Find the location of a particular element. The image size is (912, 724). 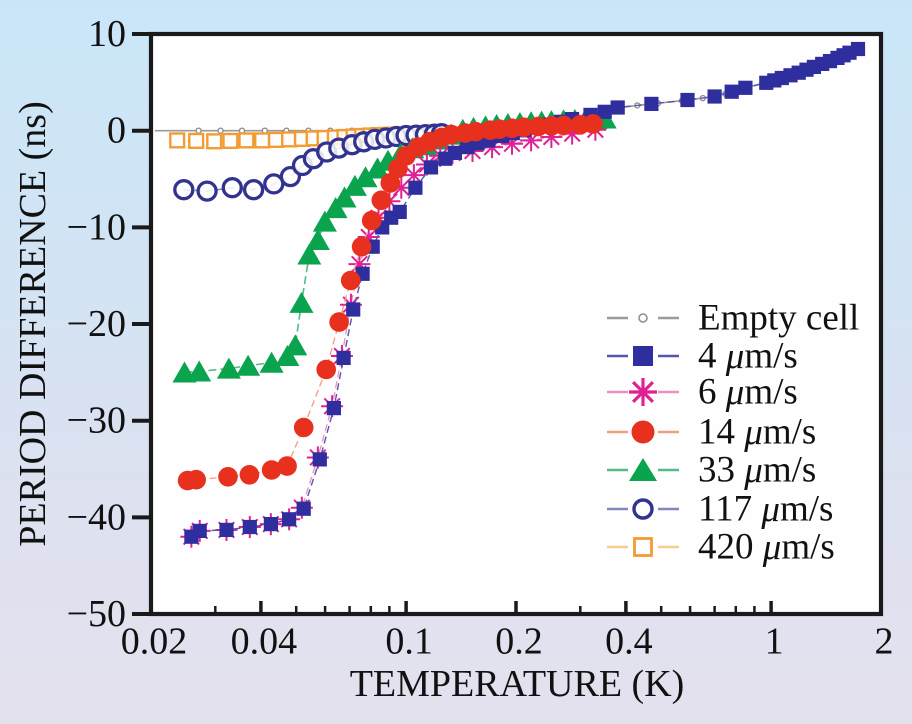

svg-text: 0.1 is located at coordinates (409, 642).